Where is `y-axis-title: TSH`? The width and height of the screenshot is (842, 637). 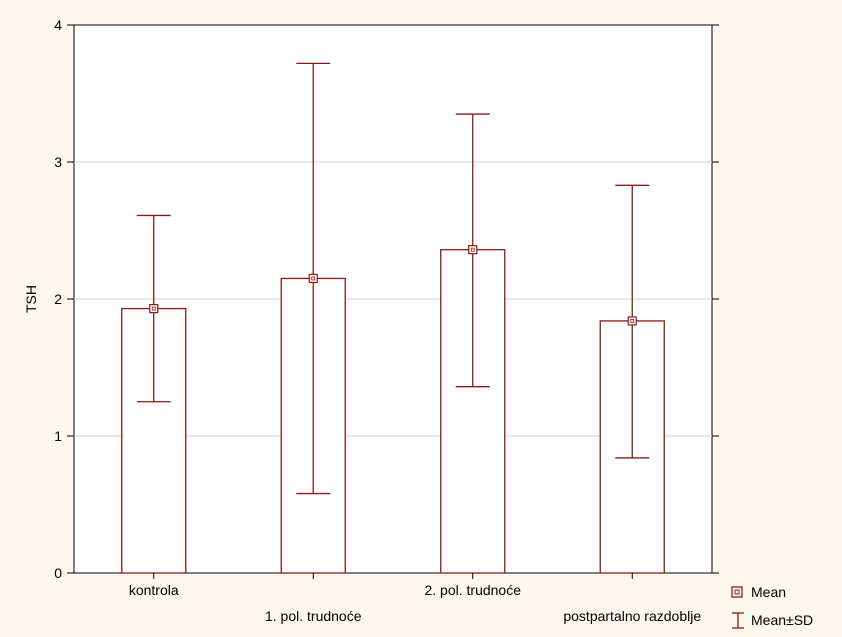 y-axis-title: TSH is located at coordinates (31, 299).